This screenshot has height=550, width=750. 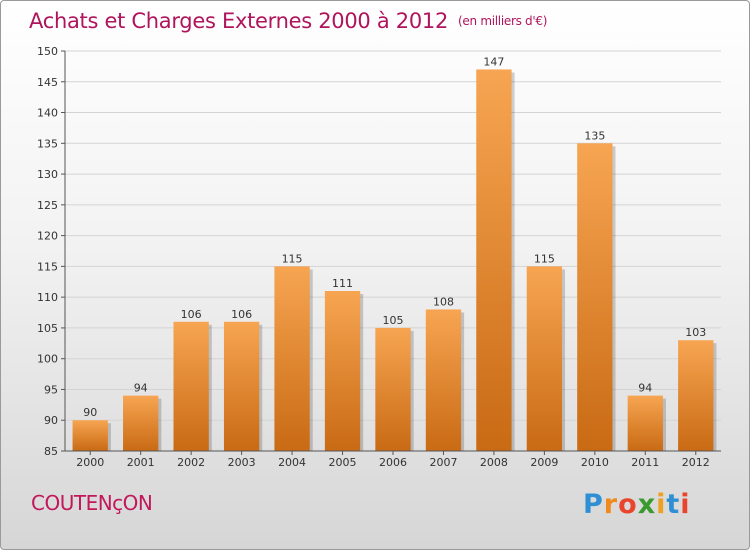 I want to click on x-tick-label-2003: 2003, so click(x=242, y=462).